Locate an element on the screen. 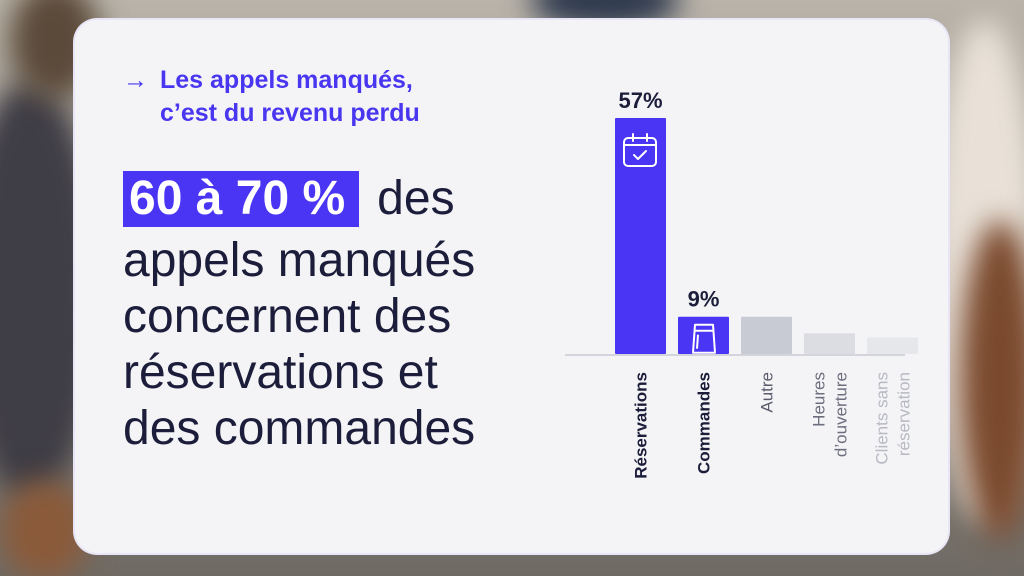 Image resolution: width=1024 pixels, height=576 pixels. headline-highlight: 60 à 70 % is located at coordinates (241, 199).